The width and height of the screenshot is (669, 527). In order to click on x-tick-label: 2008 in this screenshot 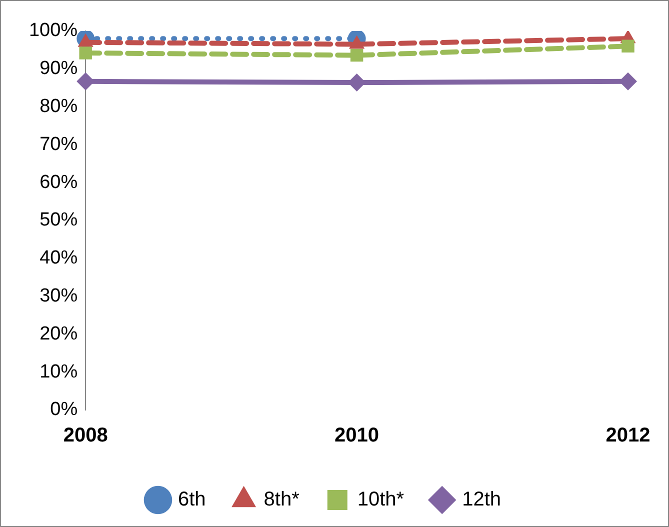, I will do `click(85, 435)`.